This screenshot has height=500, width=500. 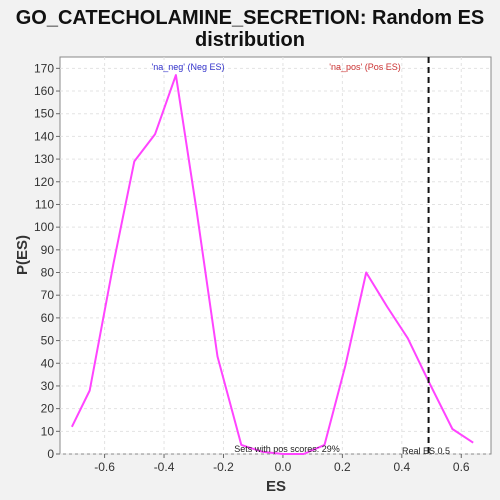 What do you see at coordinates (48, 295) in the screenshot?
I see `y-tick-label: 70` at bounding box center [48, 295].